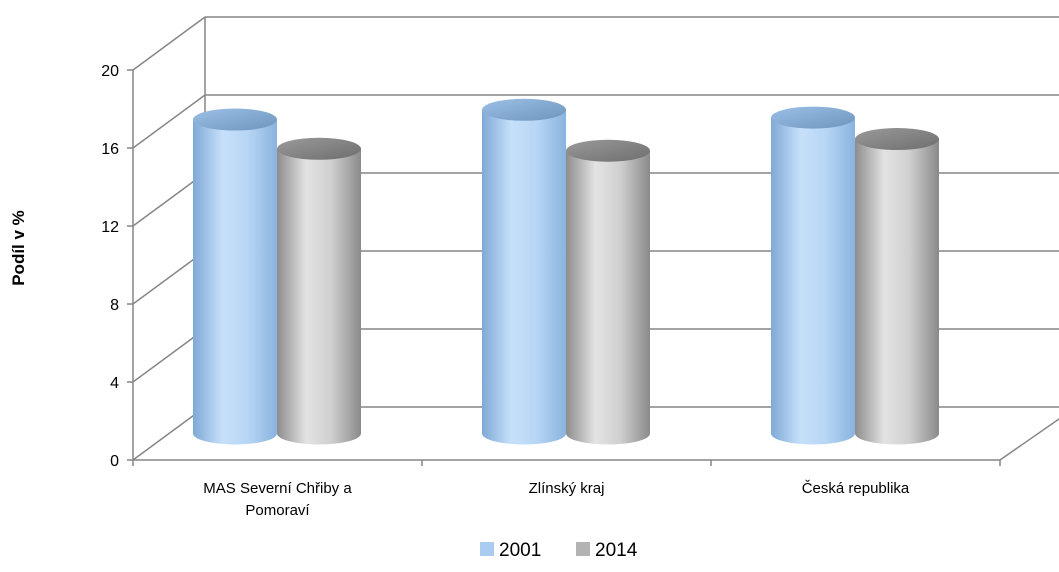  What do you see at coordinates (520, 550) in the screenshot?
I see `legend-label: 2001` at bounding box center [520, 550].